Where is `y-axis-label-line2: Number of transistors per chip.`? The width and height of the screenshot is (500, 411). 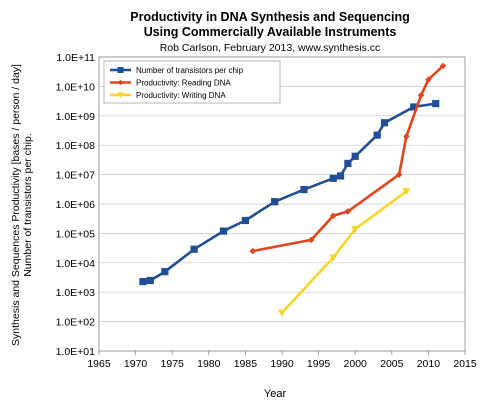
y-axis-label-line2: Number of transistors per chip. is located at coordinates (28, 205).